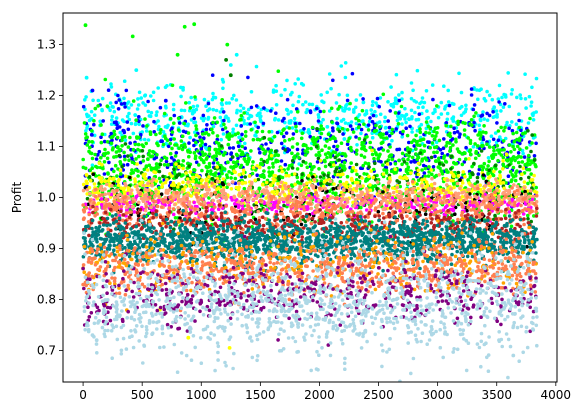  I want to click on data-point-outlier, so click(230, 348).